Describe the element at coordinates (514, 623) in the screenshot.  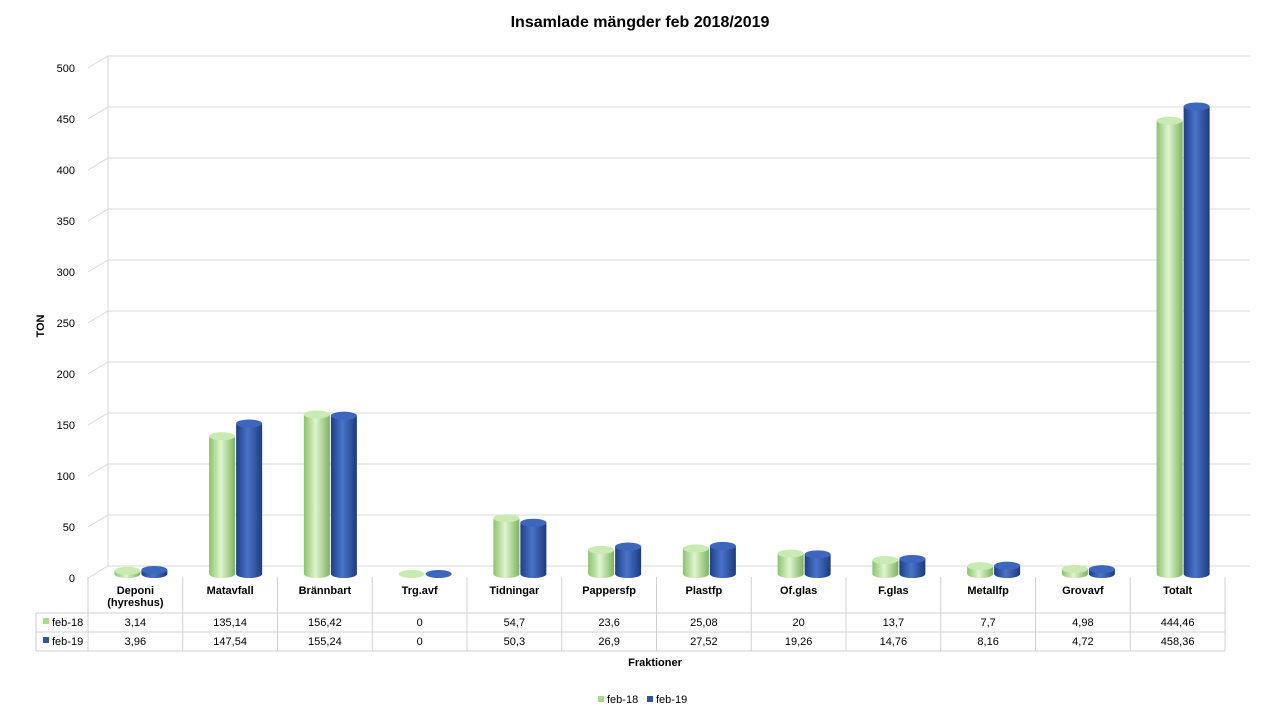
I see `data-label: 54,7` at that location.